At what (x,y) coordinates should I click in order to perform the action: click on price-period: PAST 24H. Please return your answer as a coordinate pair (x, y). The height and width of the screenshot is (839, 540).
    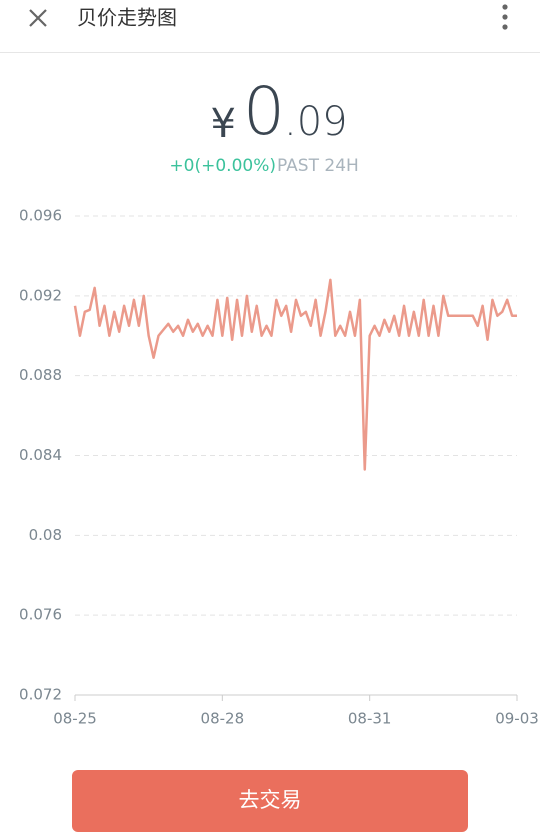
    Looking at the image, I should click on (318, 166).